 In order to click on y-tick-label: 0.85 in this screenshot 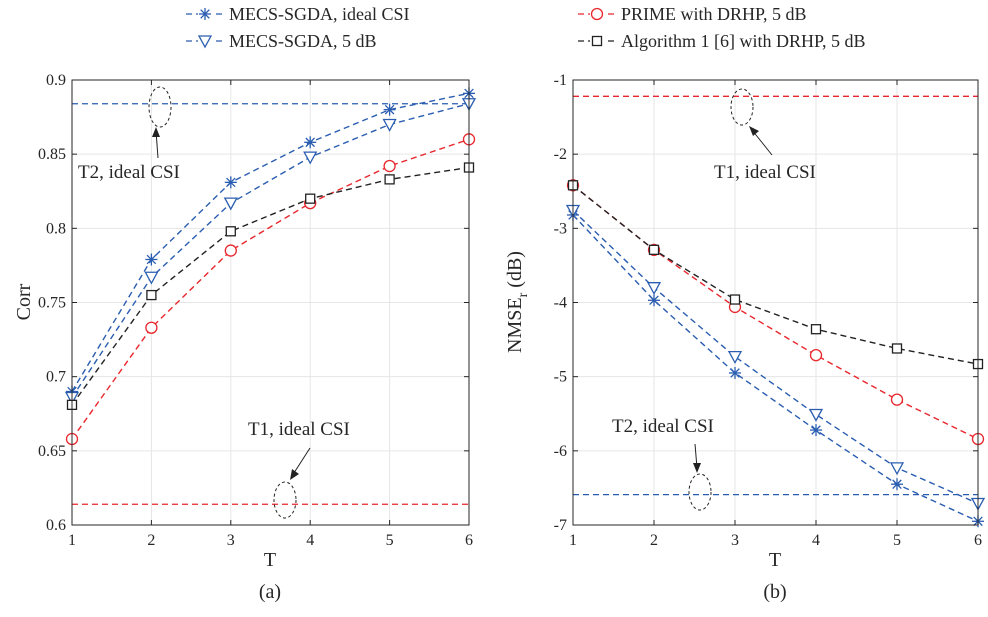, I will do `click(52, 154)`.